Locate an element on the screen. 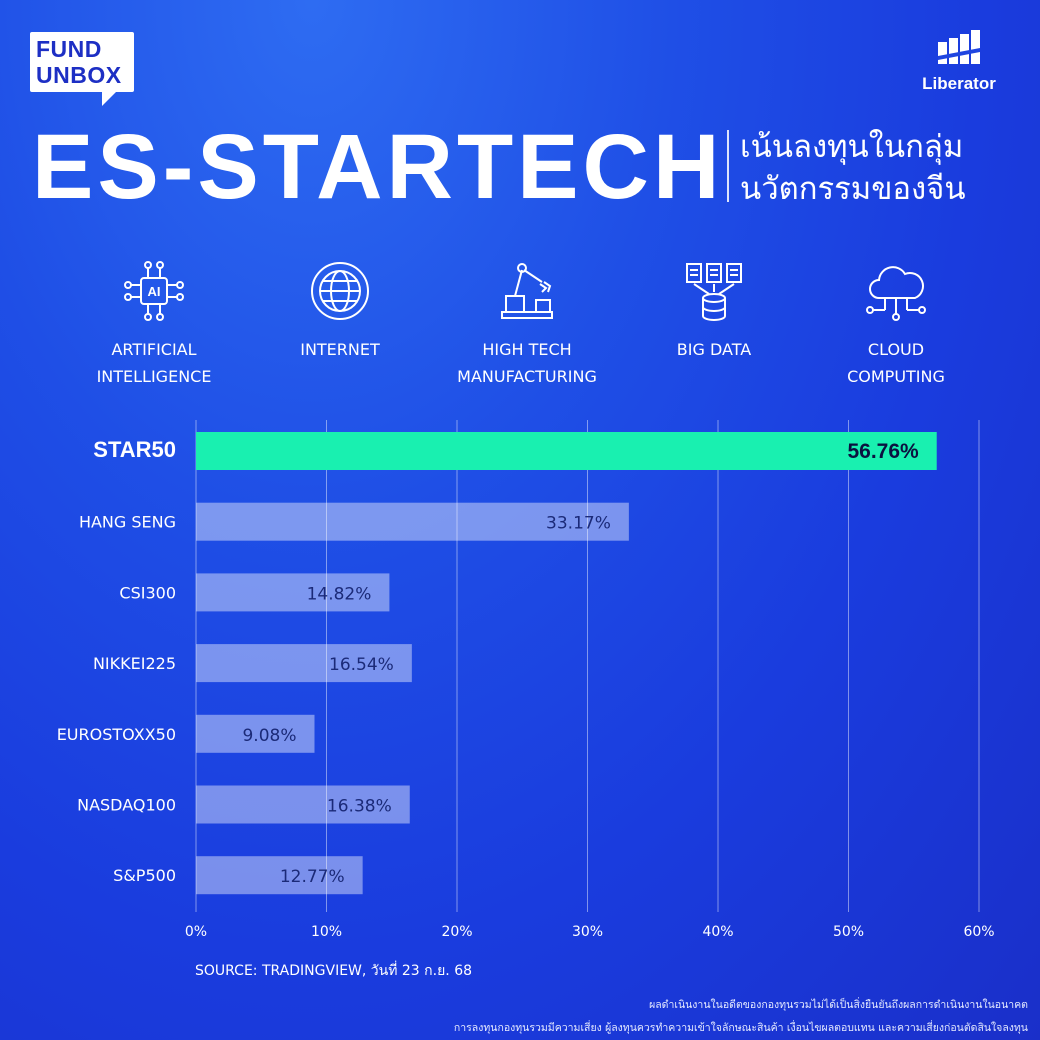 The height and width of the screenshot is (1040, 1040). value-label: 16.54% is located at coordinates (361, 665).